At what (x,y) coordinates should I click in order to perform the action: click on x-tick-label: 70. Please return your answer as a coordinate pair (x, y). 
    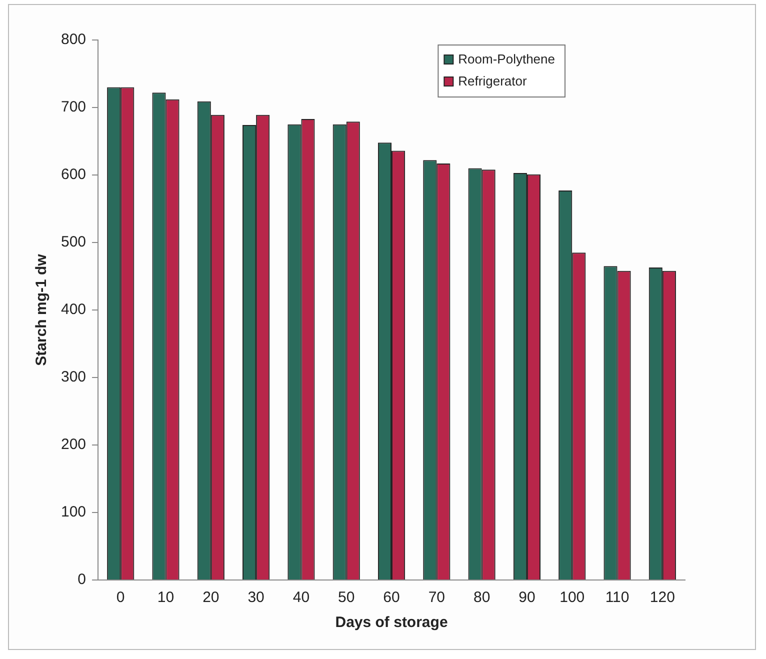
    Looking at the image, I should click on (437, 597).